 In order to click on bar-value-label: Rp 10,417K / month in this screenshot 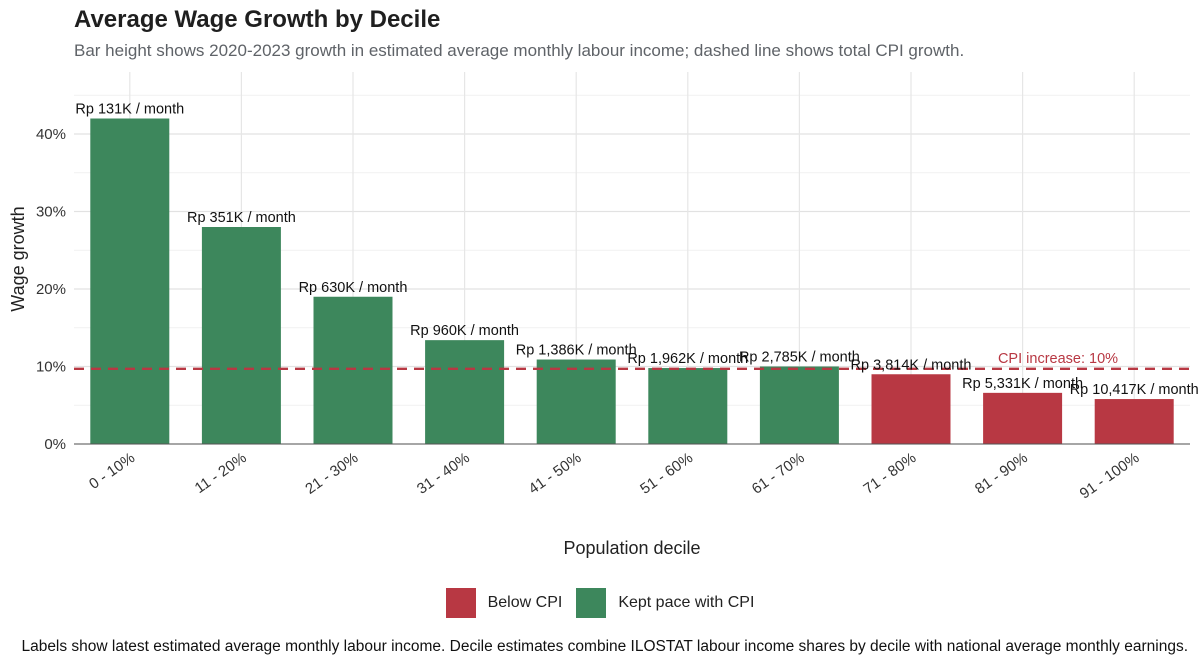, I will do `click(1134, 390)`.